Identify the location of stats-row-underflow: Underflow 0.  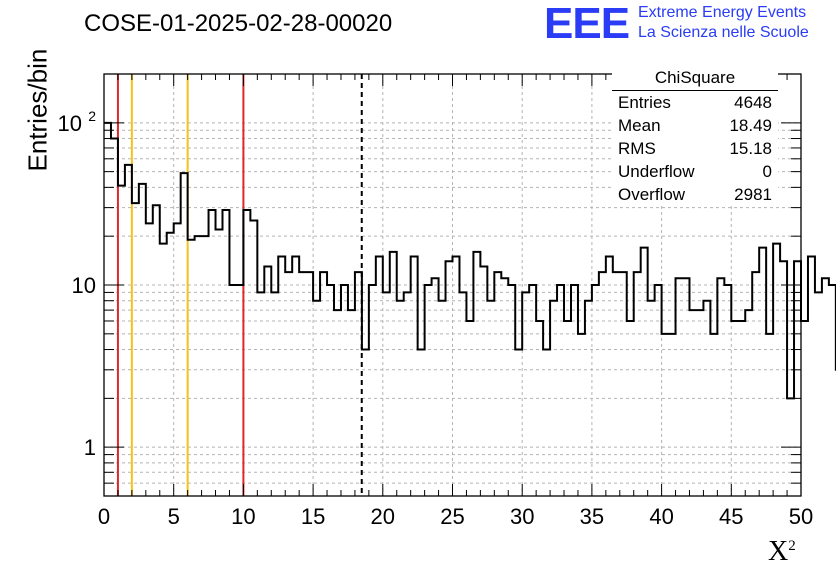
(695, 171).